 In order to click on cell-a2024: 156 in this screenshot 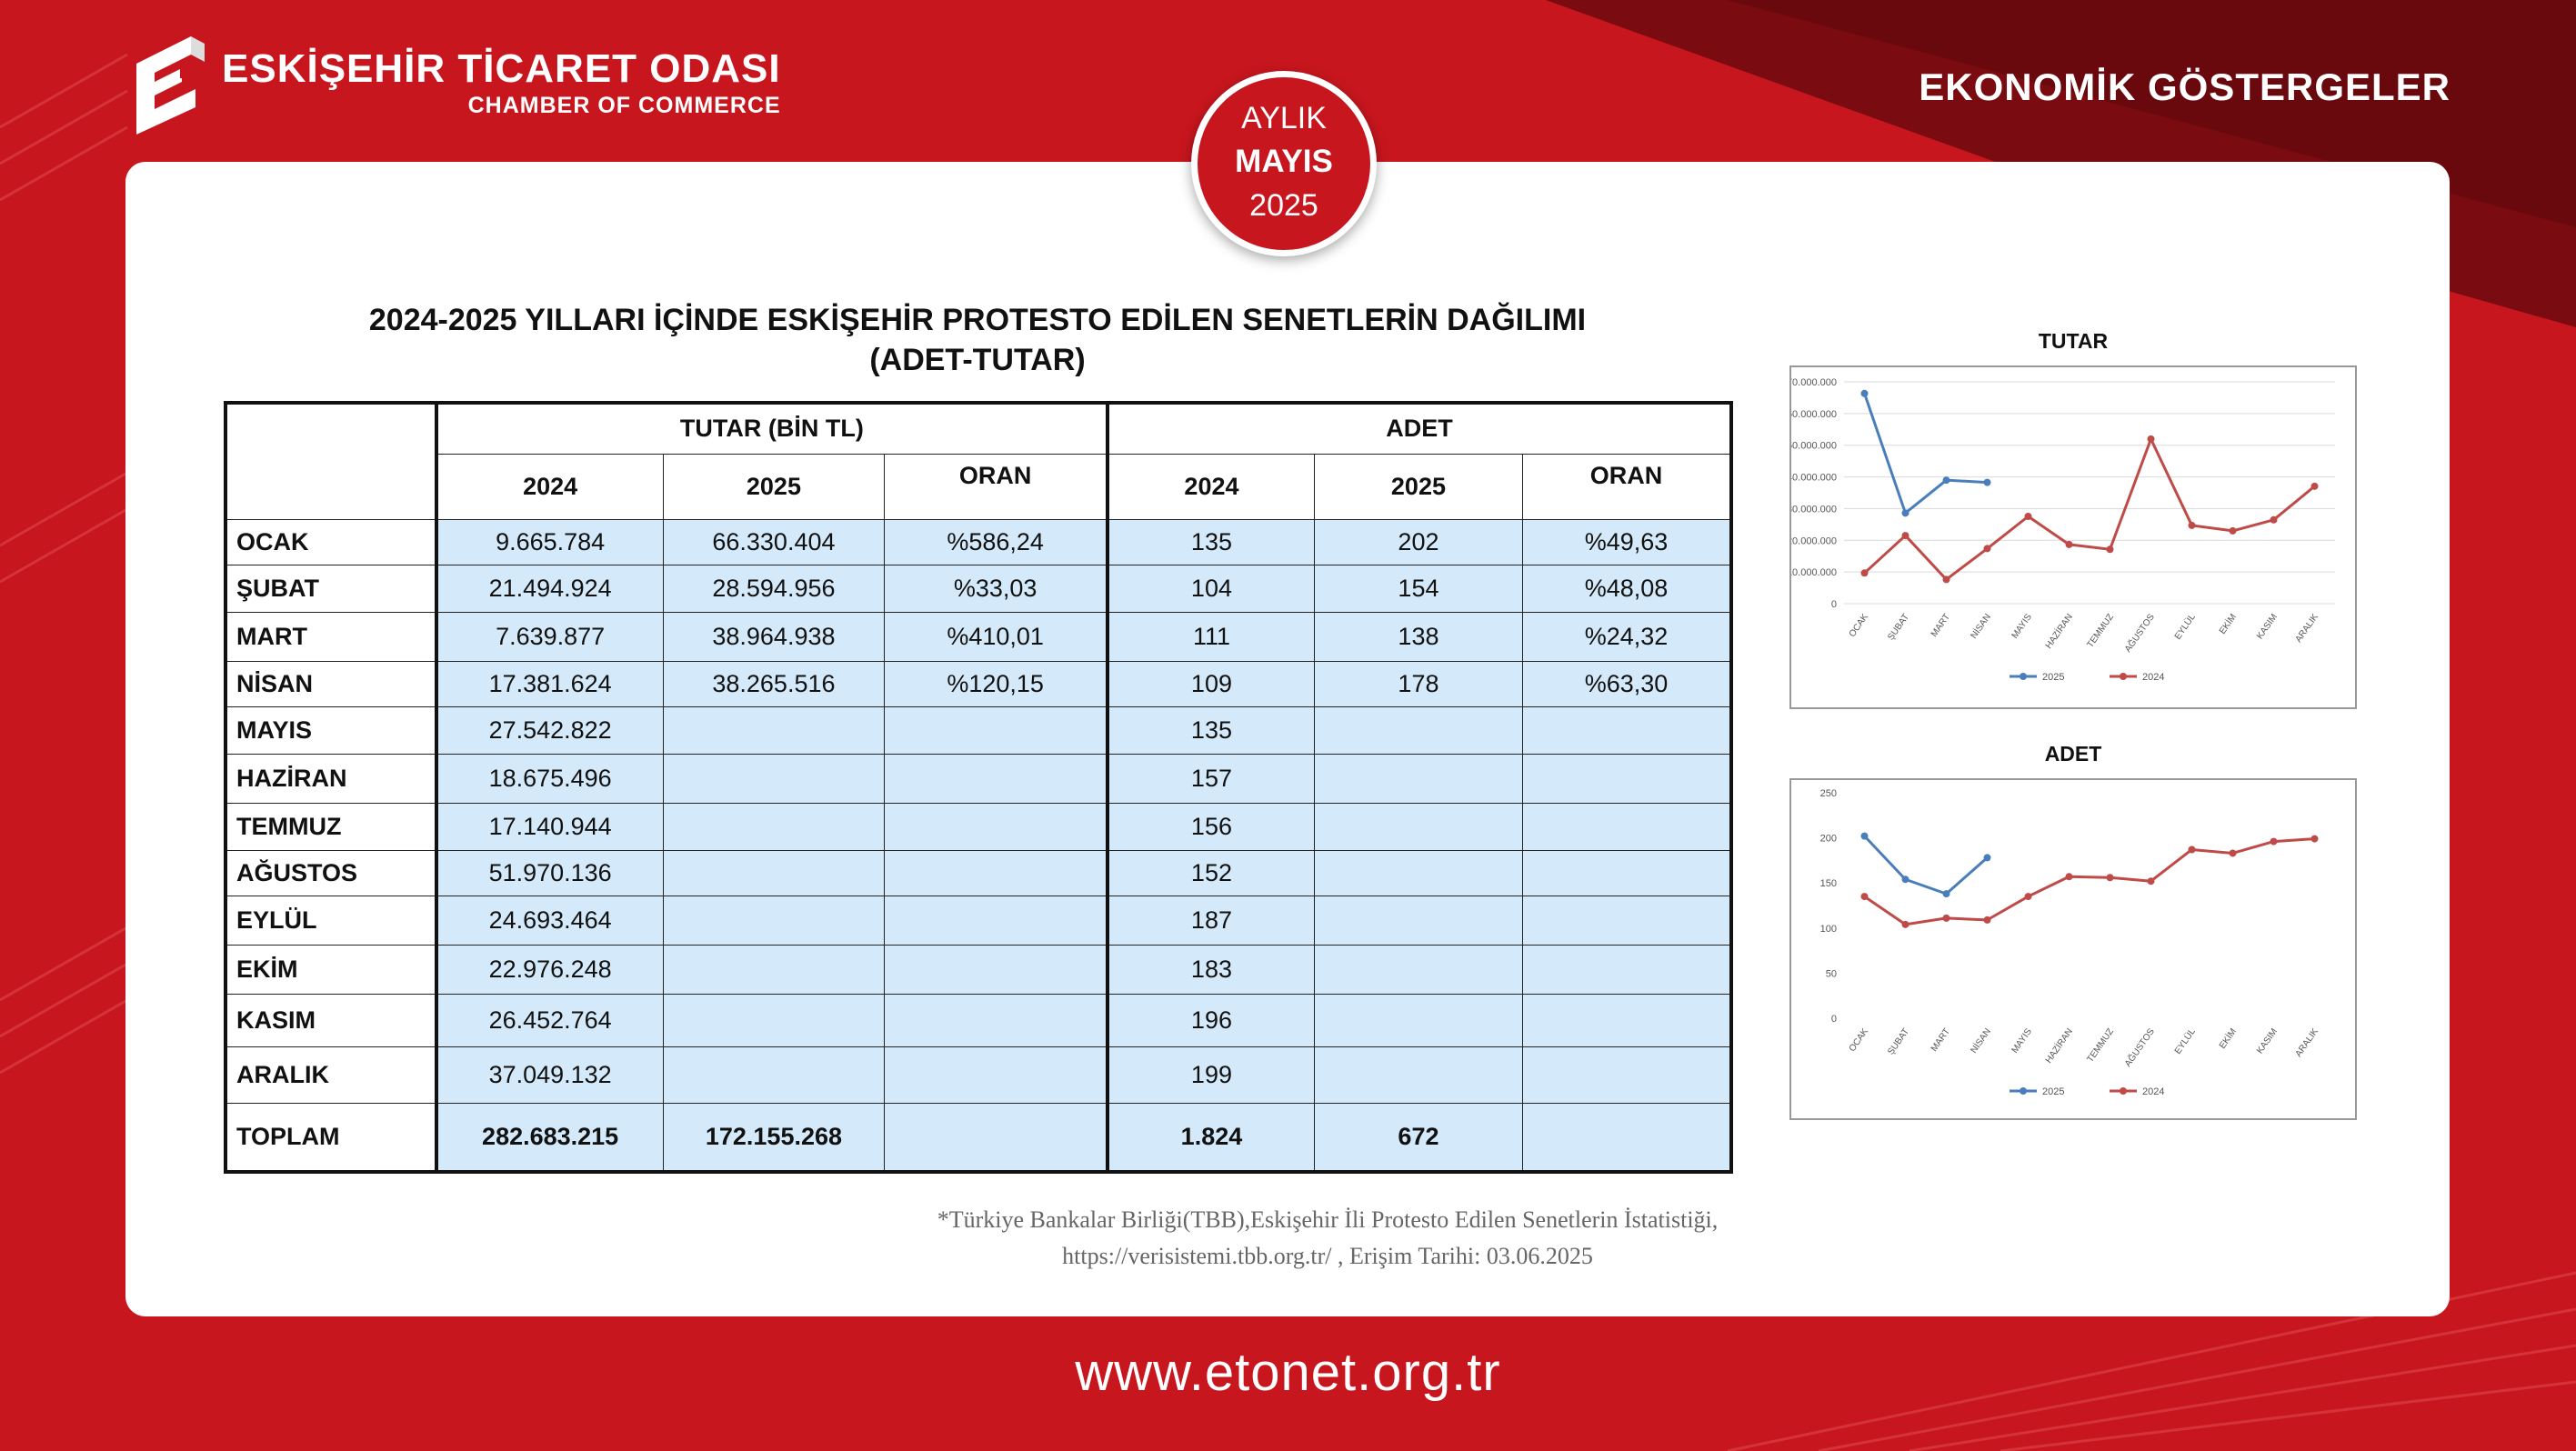, I will do `click(1211, 827)`.